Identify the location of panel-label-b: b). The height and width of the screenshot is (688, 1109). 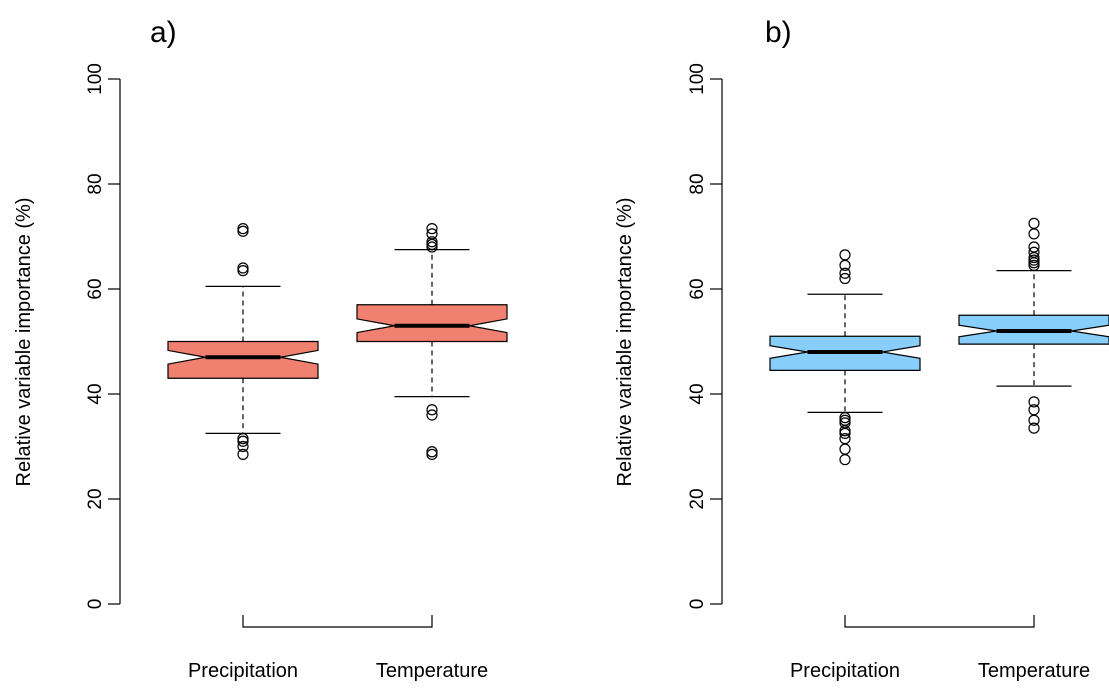
(778, 32).